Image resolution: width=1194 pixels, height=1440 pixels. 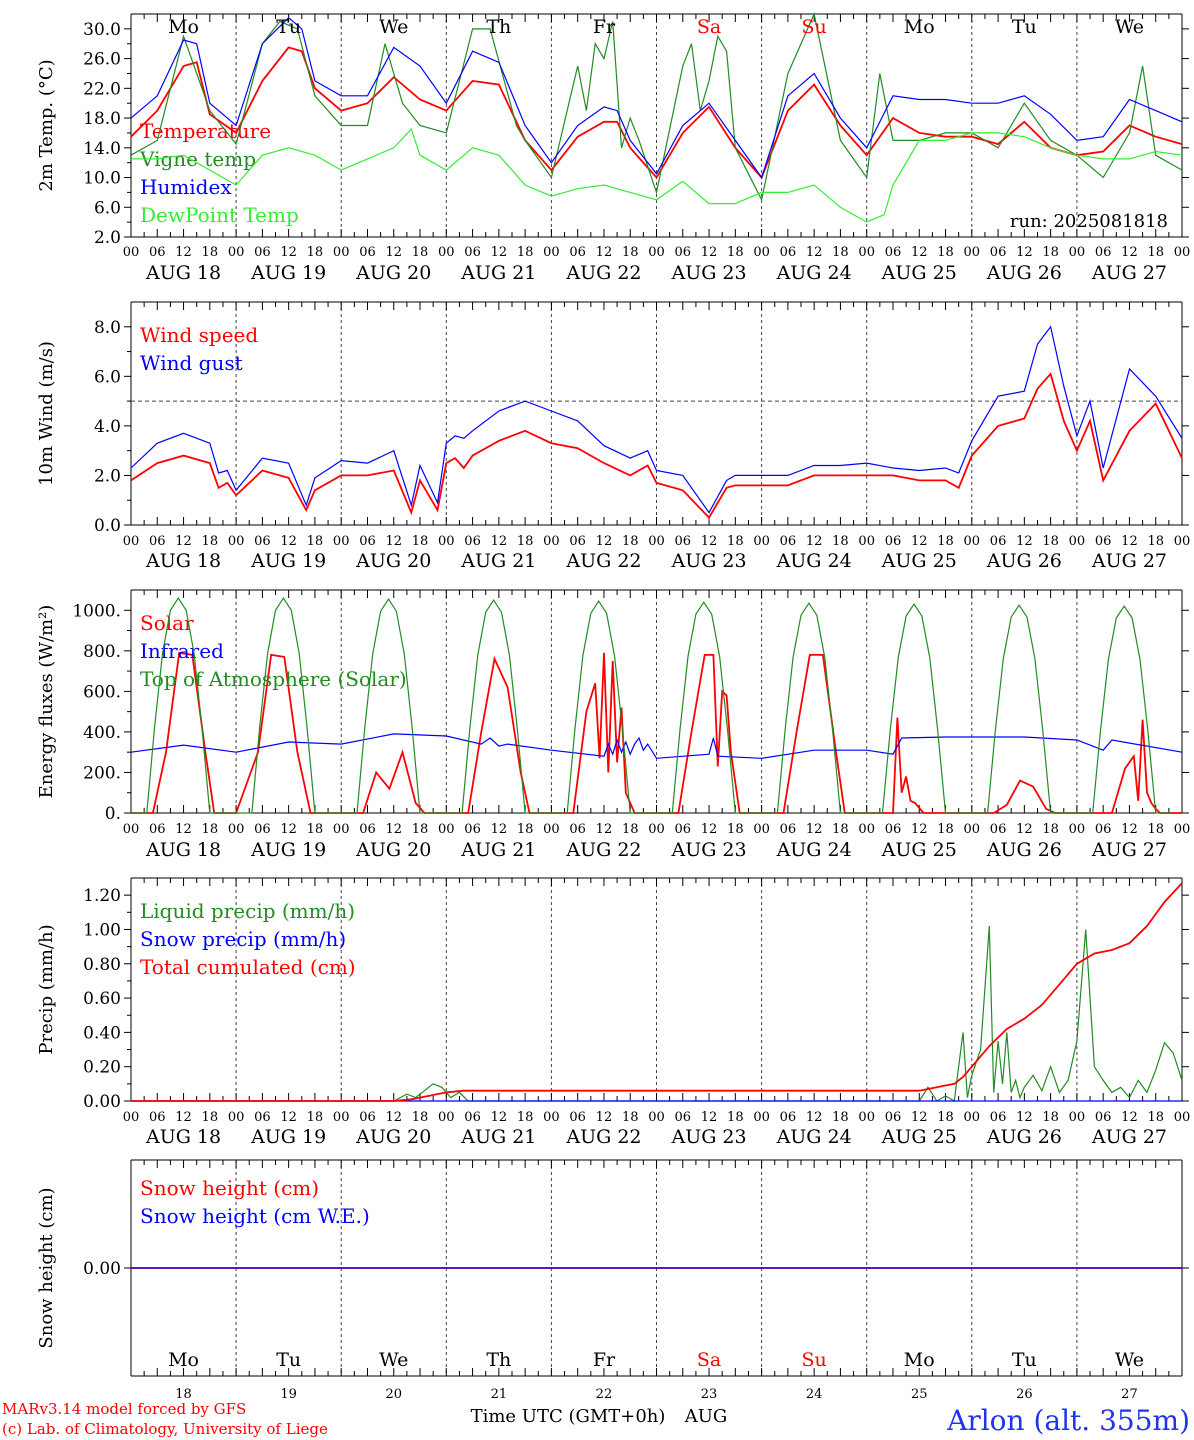 What do you see at coordinates (102, 773) in the screenshot?
I see `y-tick-label: 200.` at bounding box center [102, 773].